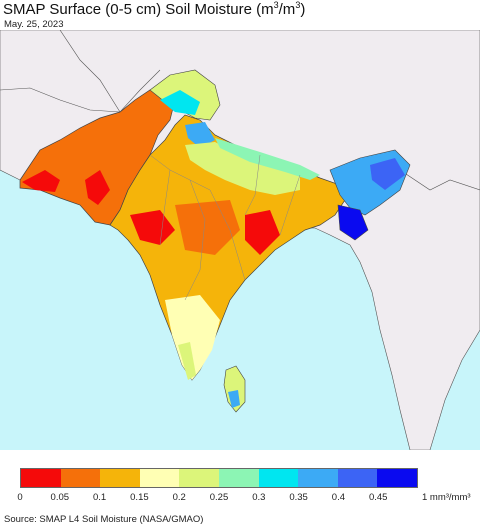 Image resolution: width=480 pixels, height=528 pixels. What do you see at coordinates (234, 389) in the screenshot?
I see `sri-lanka` at bounding box center [234, 389].